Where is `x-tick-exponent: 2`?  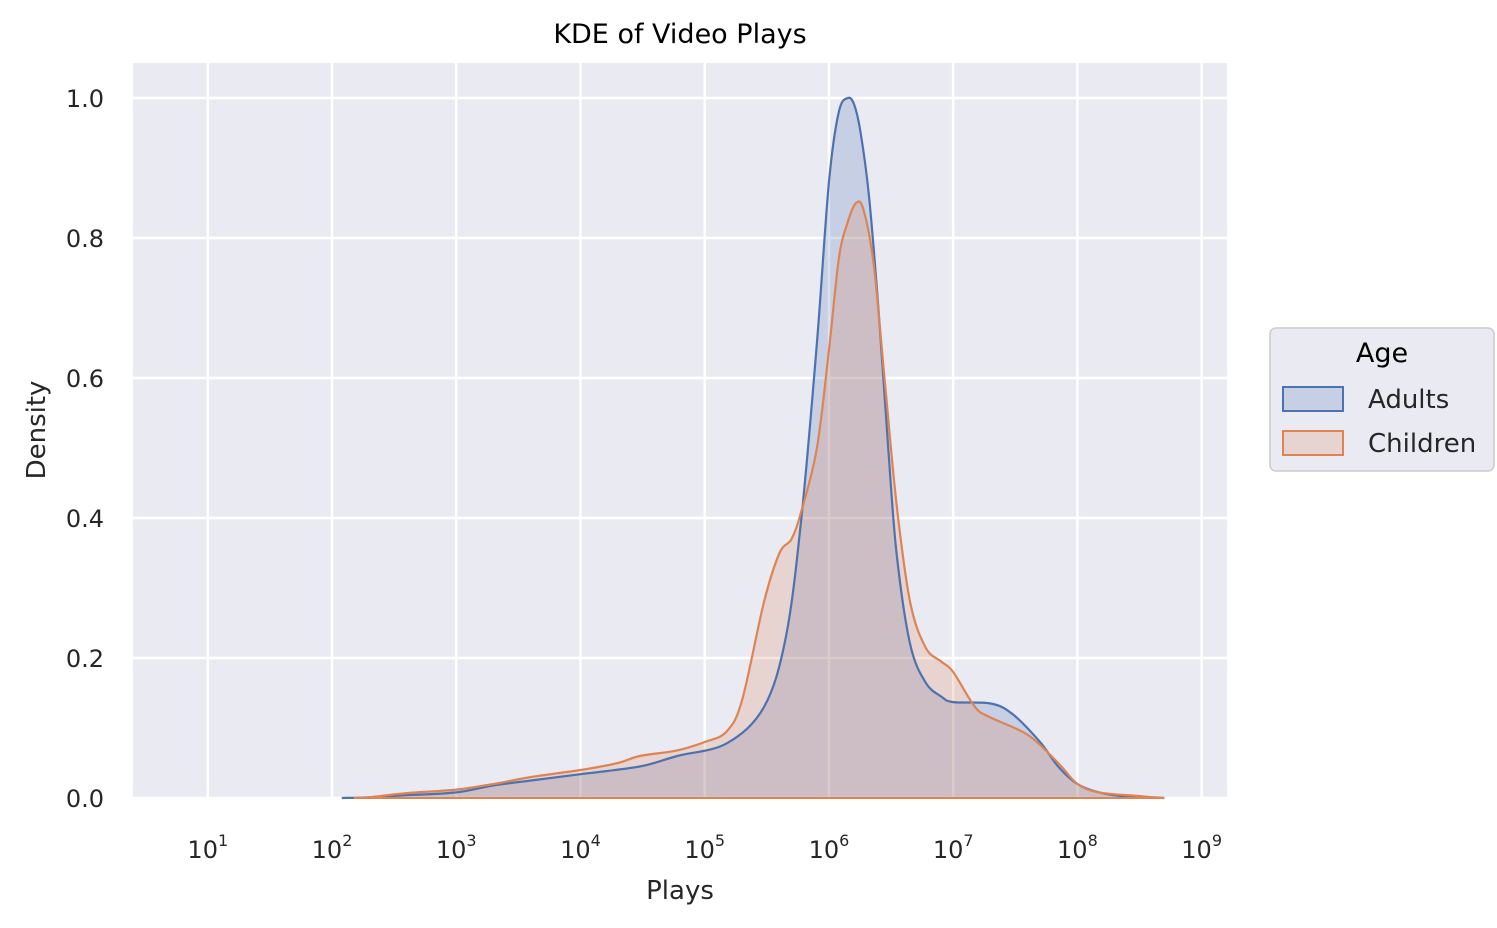
x-tick-exponent: 2 is located at coordinates (347, 840).